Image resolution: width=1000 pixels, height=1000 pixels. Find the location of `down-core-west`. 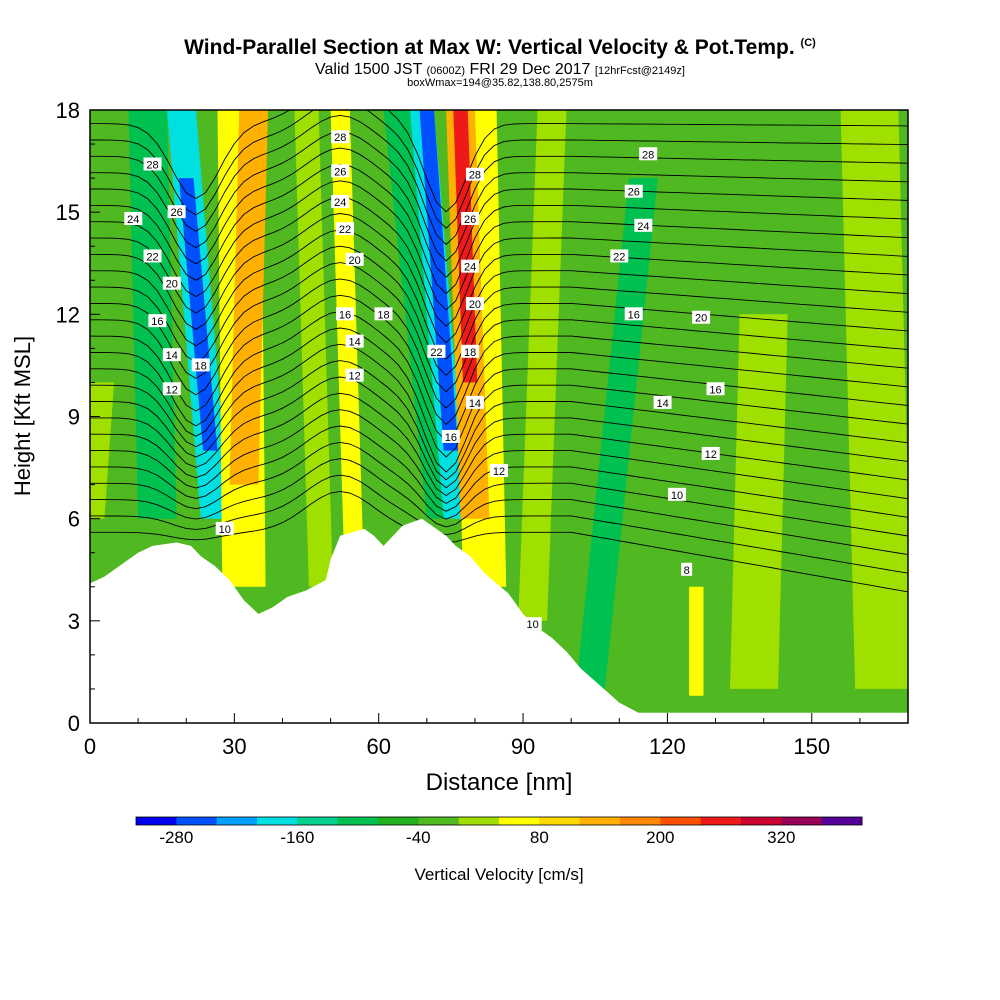

down-core-west is located at coordinates (198, 314).